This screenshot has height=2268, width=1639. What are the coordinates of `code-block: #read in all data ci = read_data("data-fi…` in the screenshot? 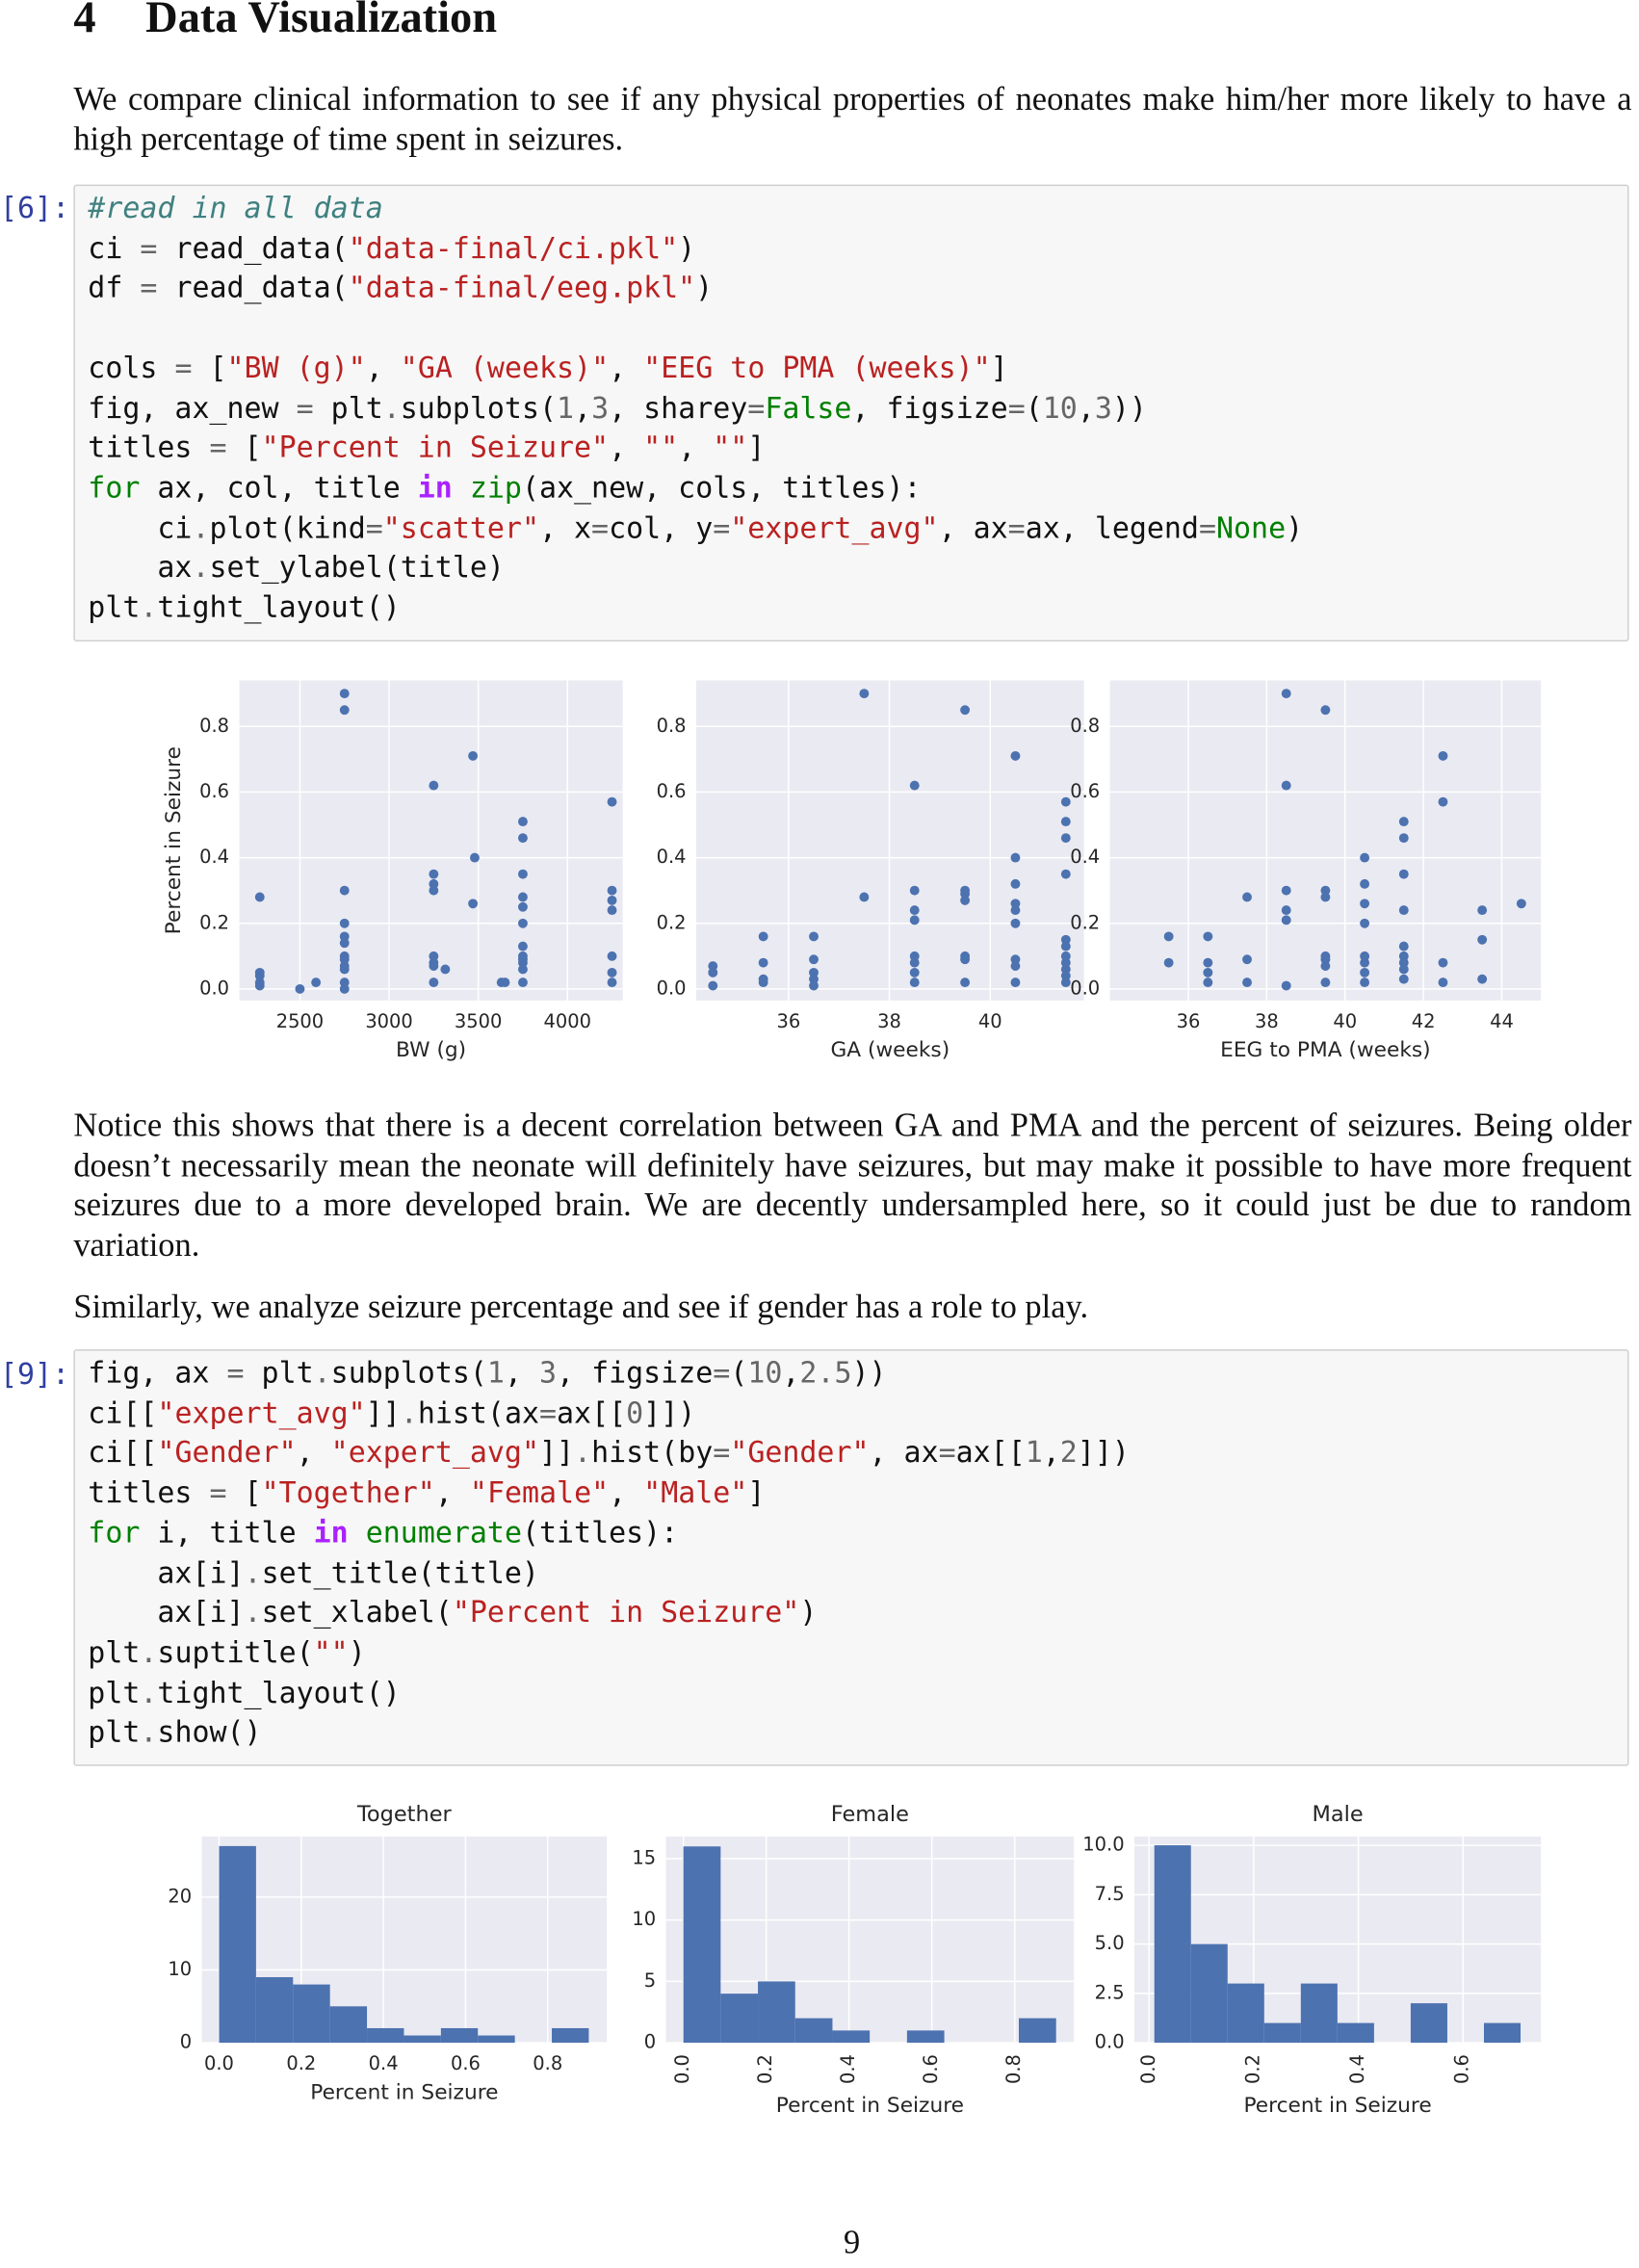 It's located at (851, 248).